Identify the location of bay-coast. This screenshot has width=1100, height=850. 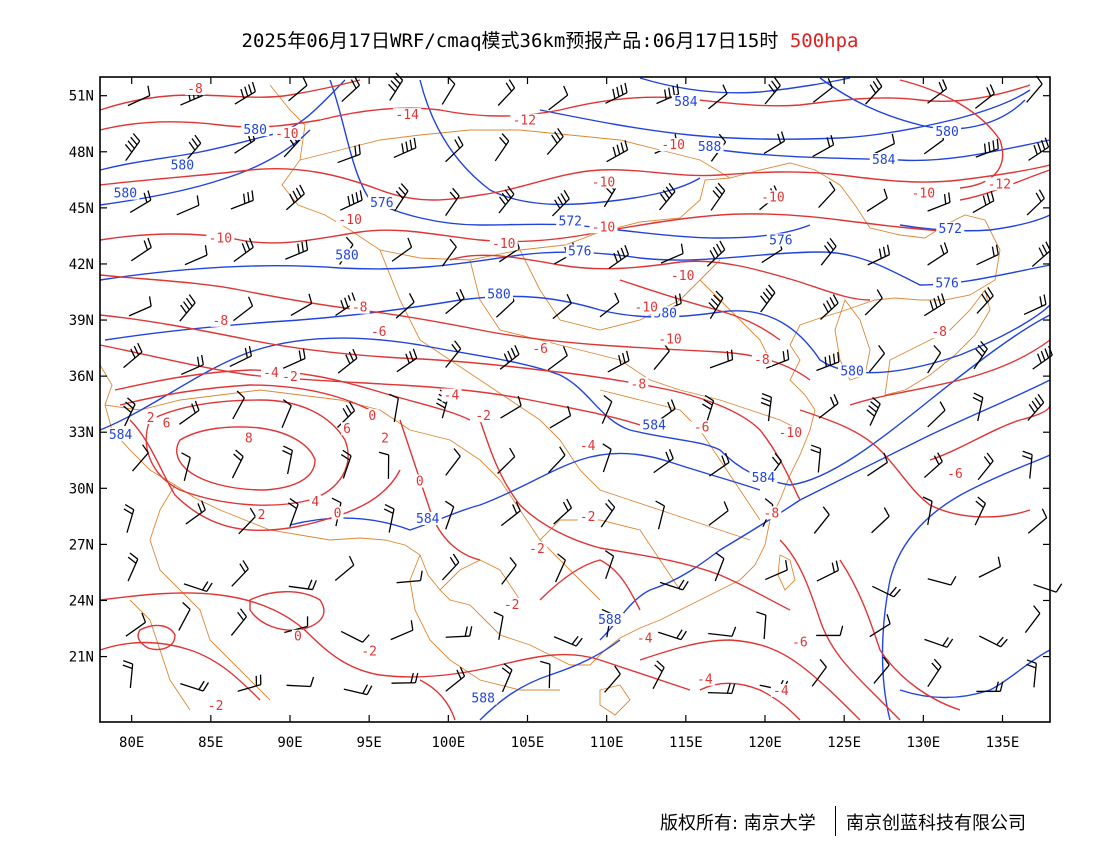
(160, 655).